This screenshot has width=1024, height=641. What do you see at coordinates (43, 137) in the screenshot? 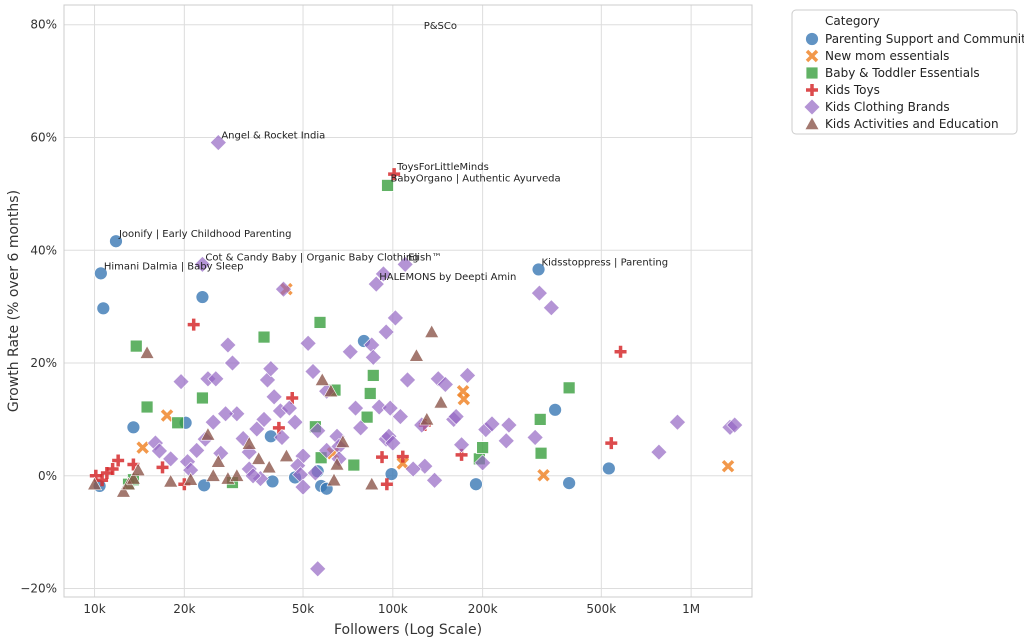
I see `y-tick-label: 60%` at bounding box center [43, 137].